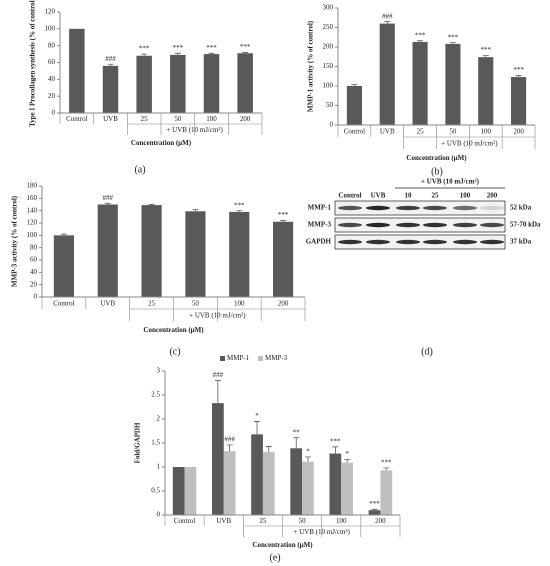 Image resolution: width=550 pixels, height=566 pixels. What do you see at coordinates (138, 442) in the screenshot?
I see `y-axis-label: Fold/GAPDH` at bounding box center [138, 442].